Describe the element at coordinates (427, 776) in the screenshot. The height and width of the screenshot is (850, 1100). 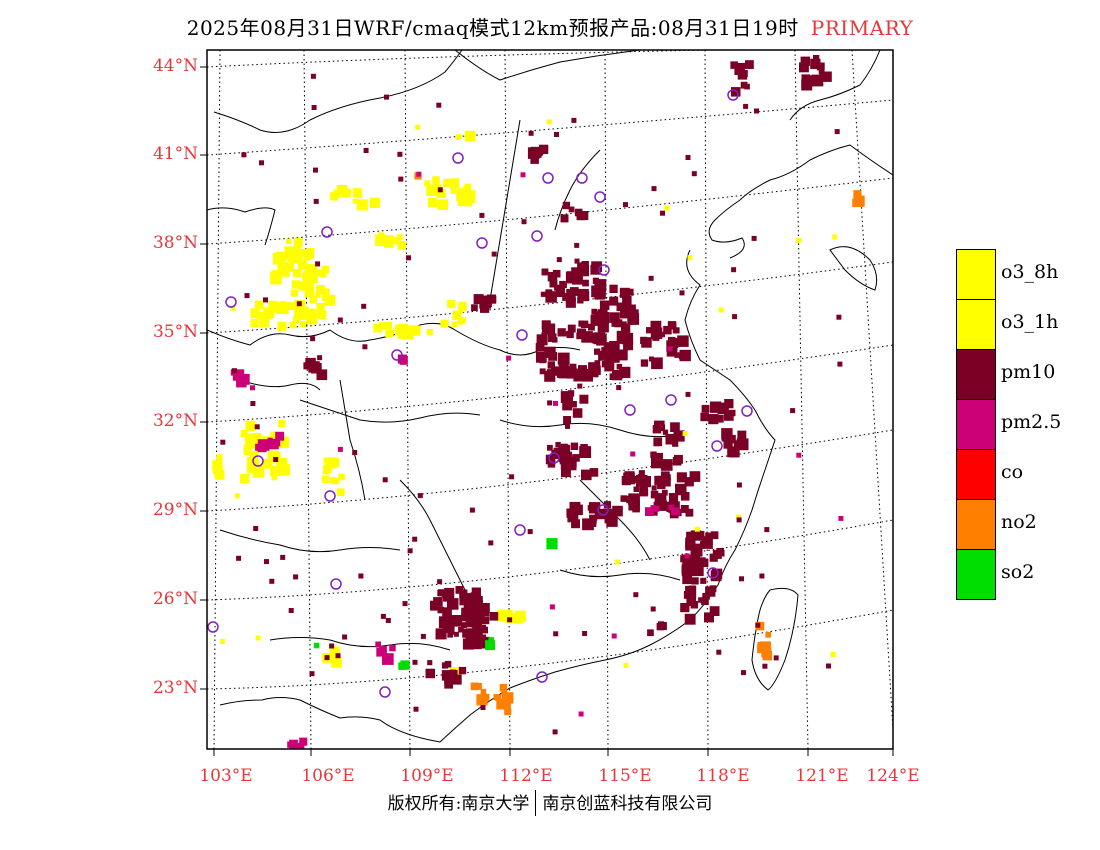
I see `lon-label-109e: 109°E` at that location.